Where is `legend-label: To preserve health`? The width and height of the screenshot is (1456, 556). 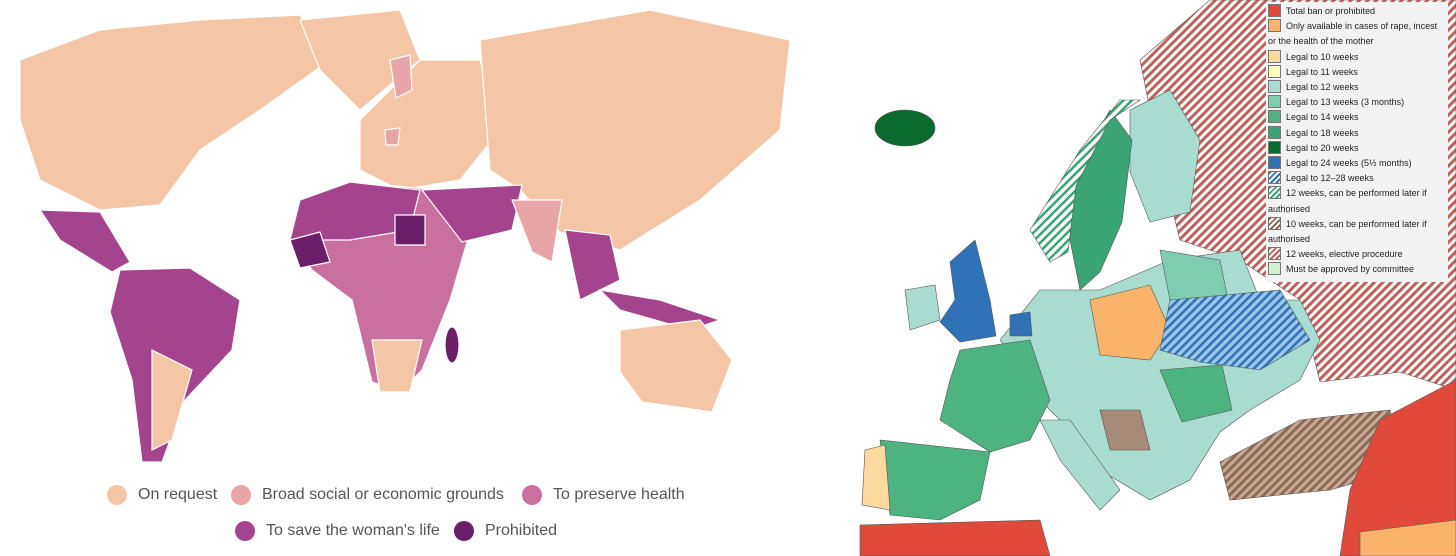 legend-label: To preserve health is located at coordinates (619, 494).